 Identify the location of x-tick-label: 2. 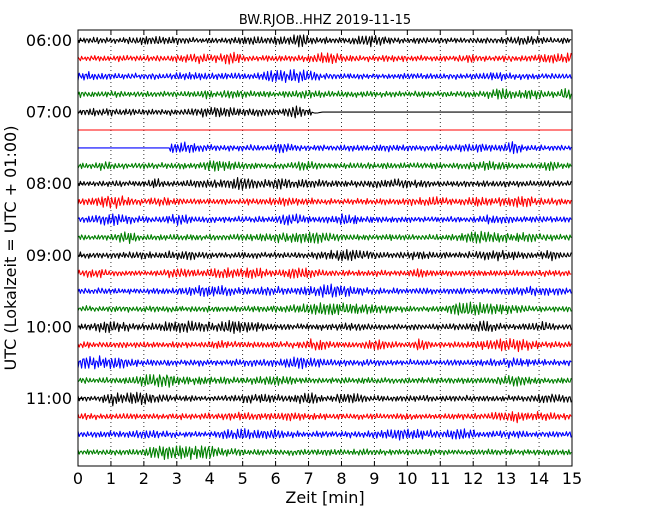
(144, 478).